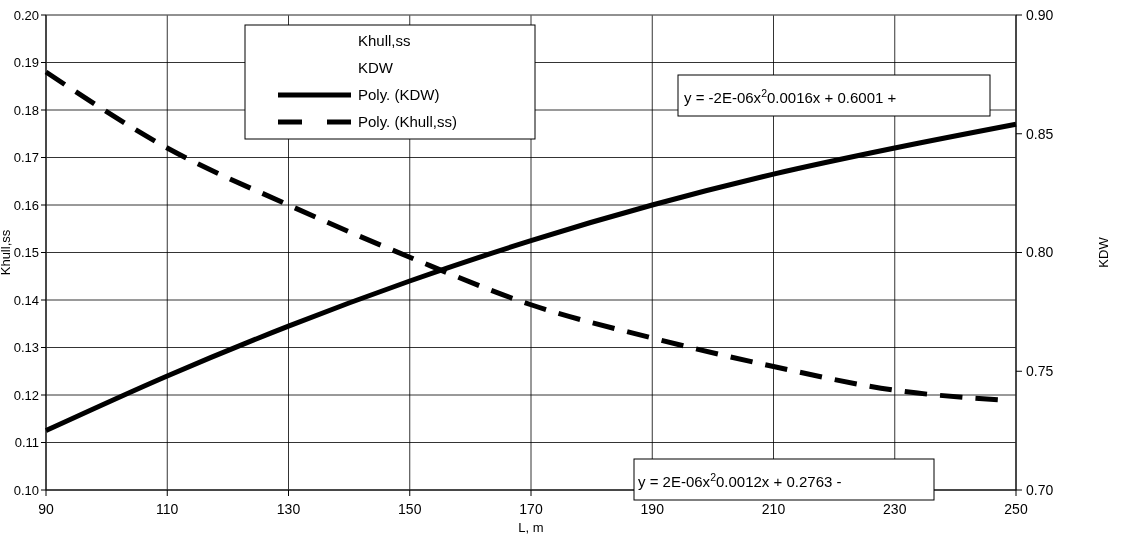 The width and height of the screenshot is (1128, 538). Describe the element at coordinates (652, 509) in the screenshot. I see `x-tick-label: 190` at that location.